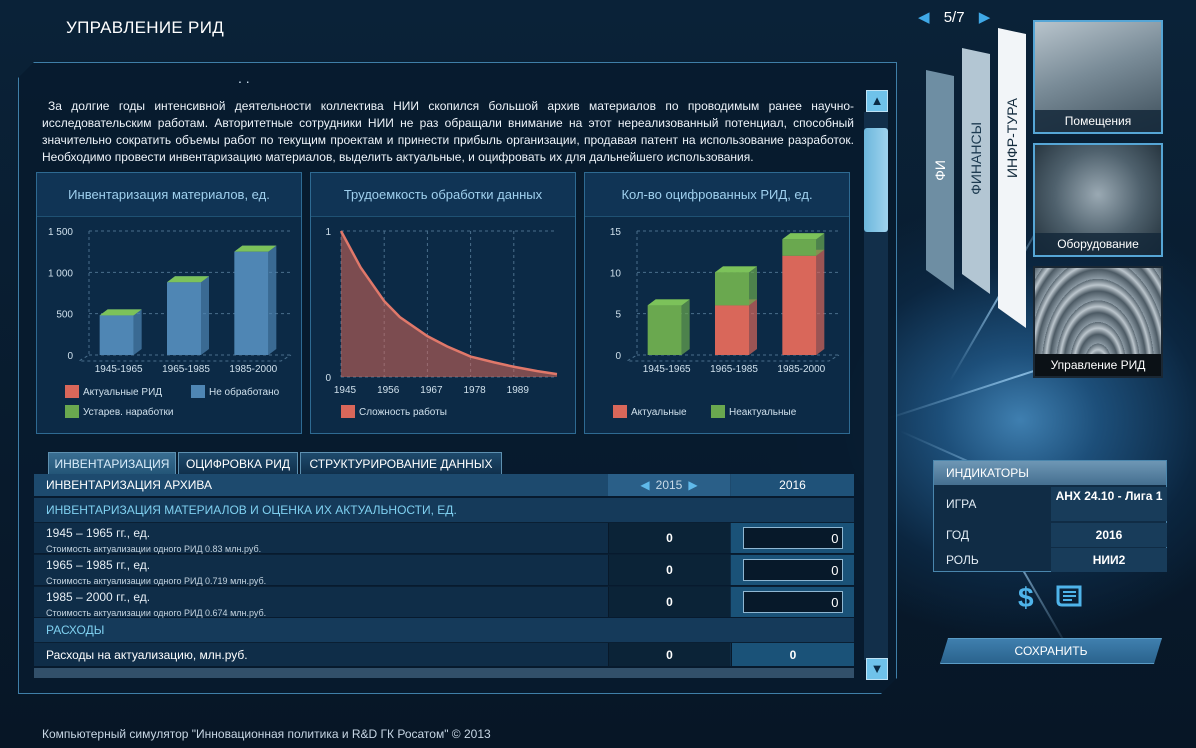 This screenshot has height=748, width=1196. Describe the element at coordinates (145, 27) in the screenshot. I see `page-title: УПРАВЛЕНИЕ РИД` at that location.